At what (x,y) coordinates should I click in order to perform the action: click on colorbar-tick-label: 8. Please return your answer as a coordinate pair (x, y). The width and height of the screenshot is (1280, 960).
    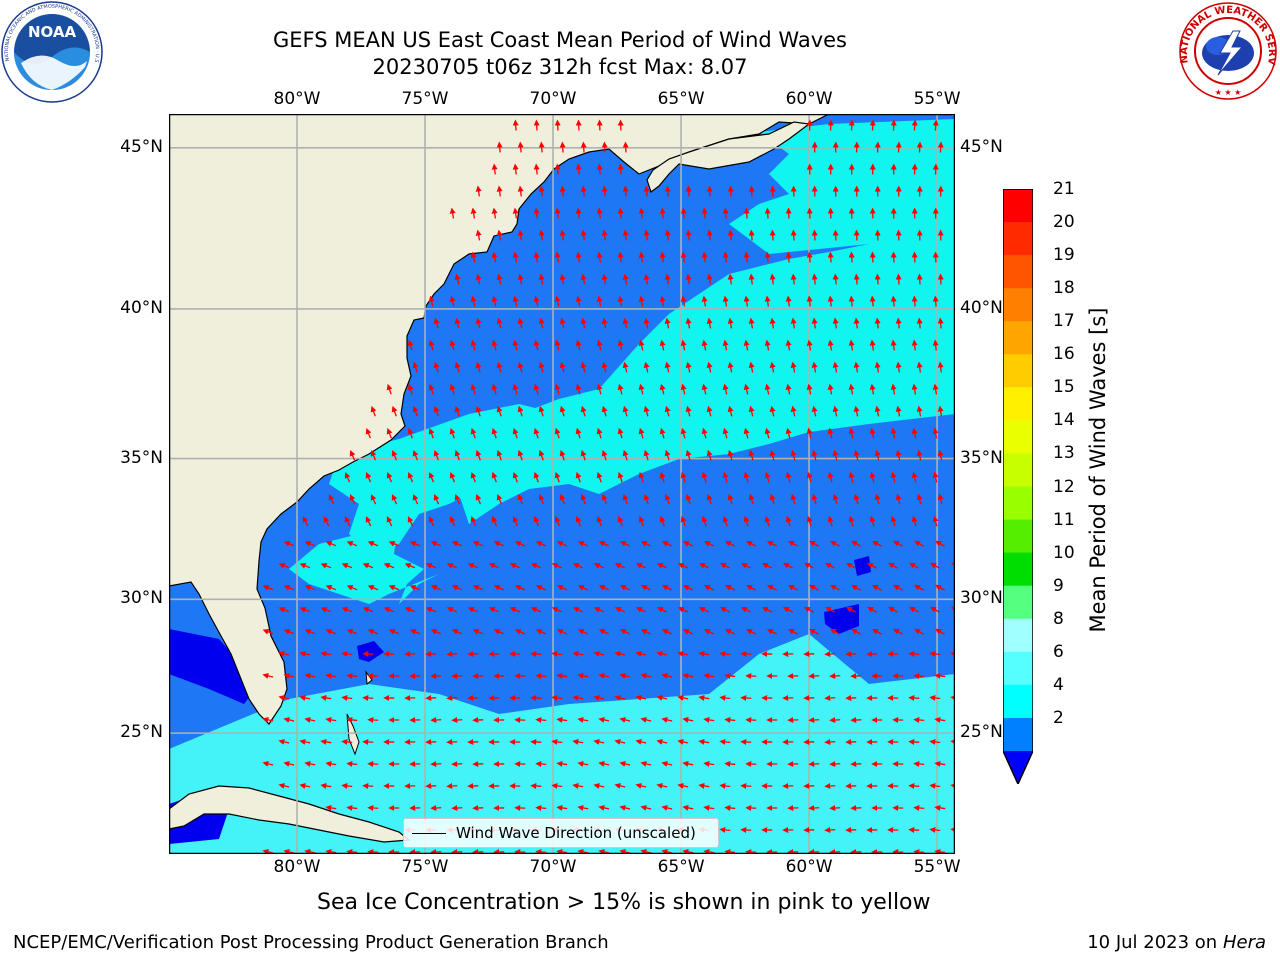
    Looking at the image, I should click on (1058, 618).